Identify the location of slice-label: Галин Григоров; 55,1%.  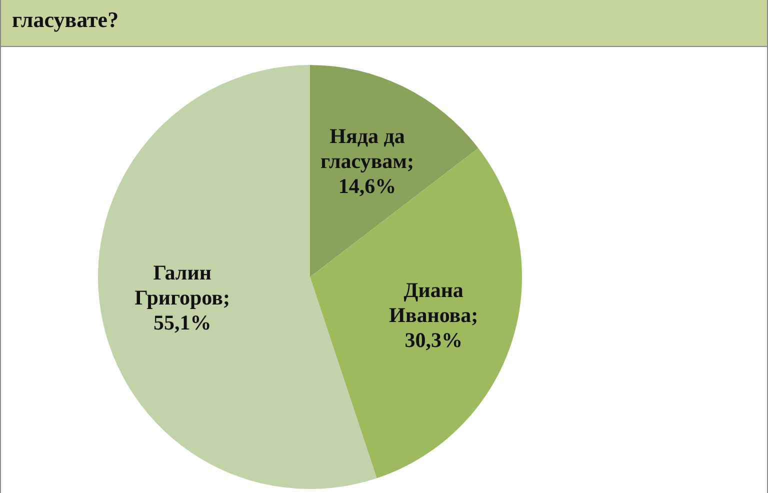
(182, 297).